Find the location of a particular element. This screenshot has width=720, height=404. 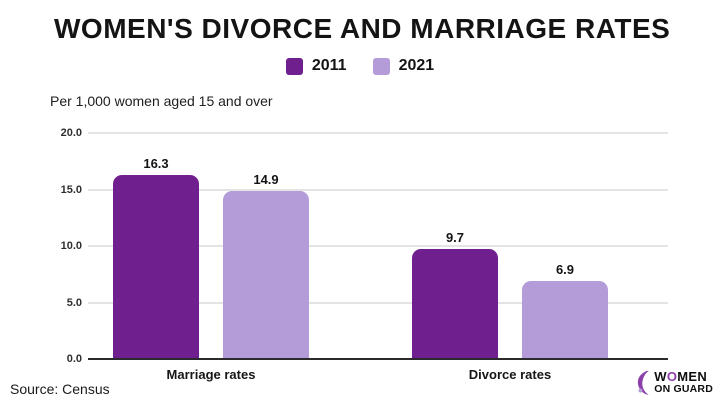

legend-item-2021: 2021 is located at coordinates (403, 66).